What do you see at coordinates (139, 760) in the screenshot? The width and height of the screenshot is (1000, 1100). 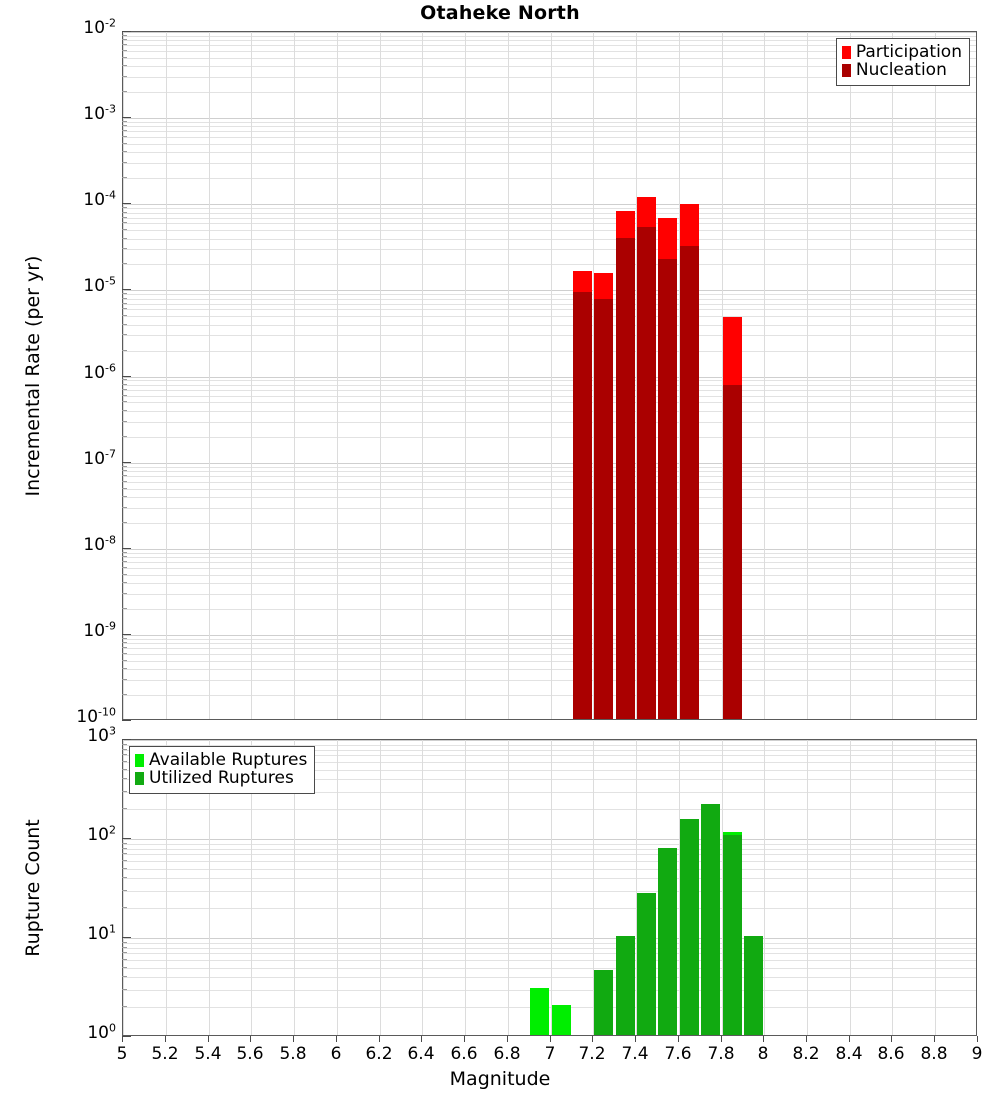 I see `available-ruptures-swatch-icon` at bounding box center [139, 760].